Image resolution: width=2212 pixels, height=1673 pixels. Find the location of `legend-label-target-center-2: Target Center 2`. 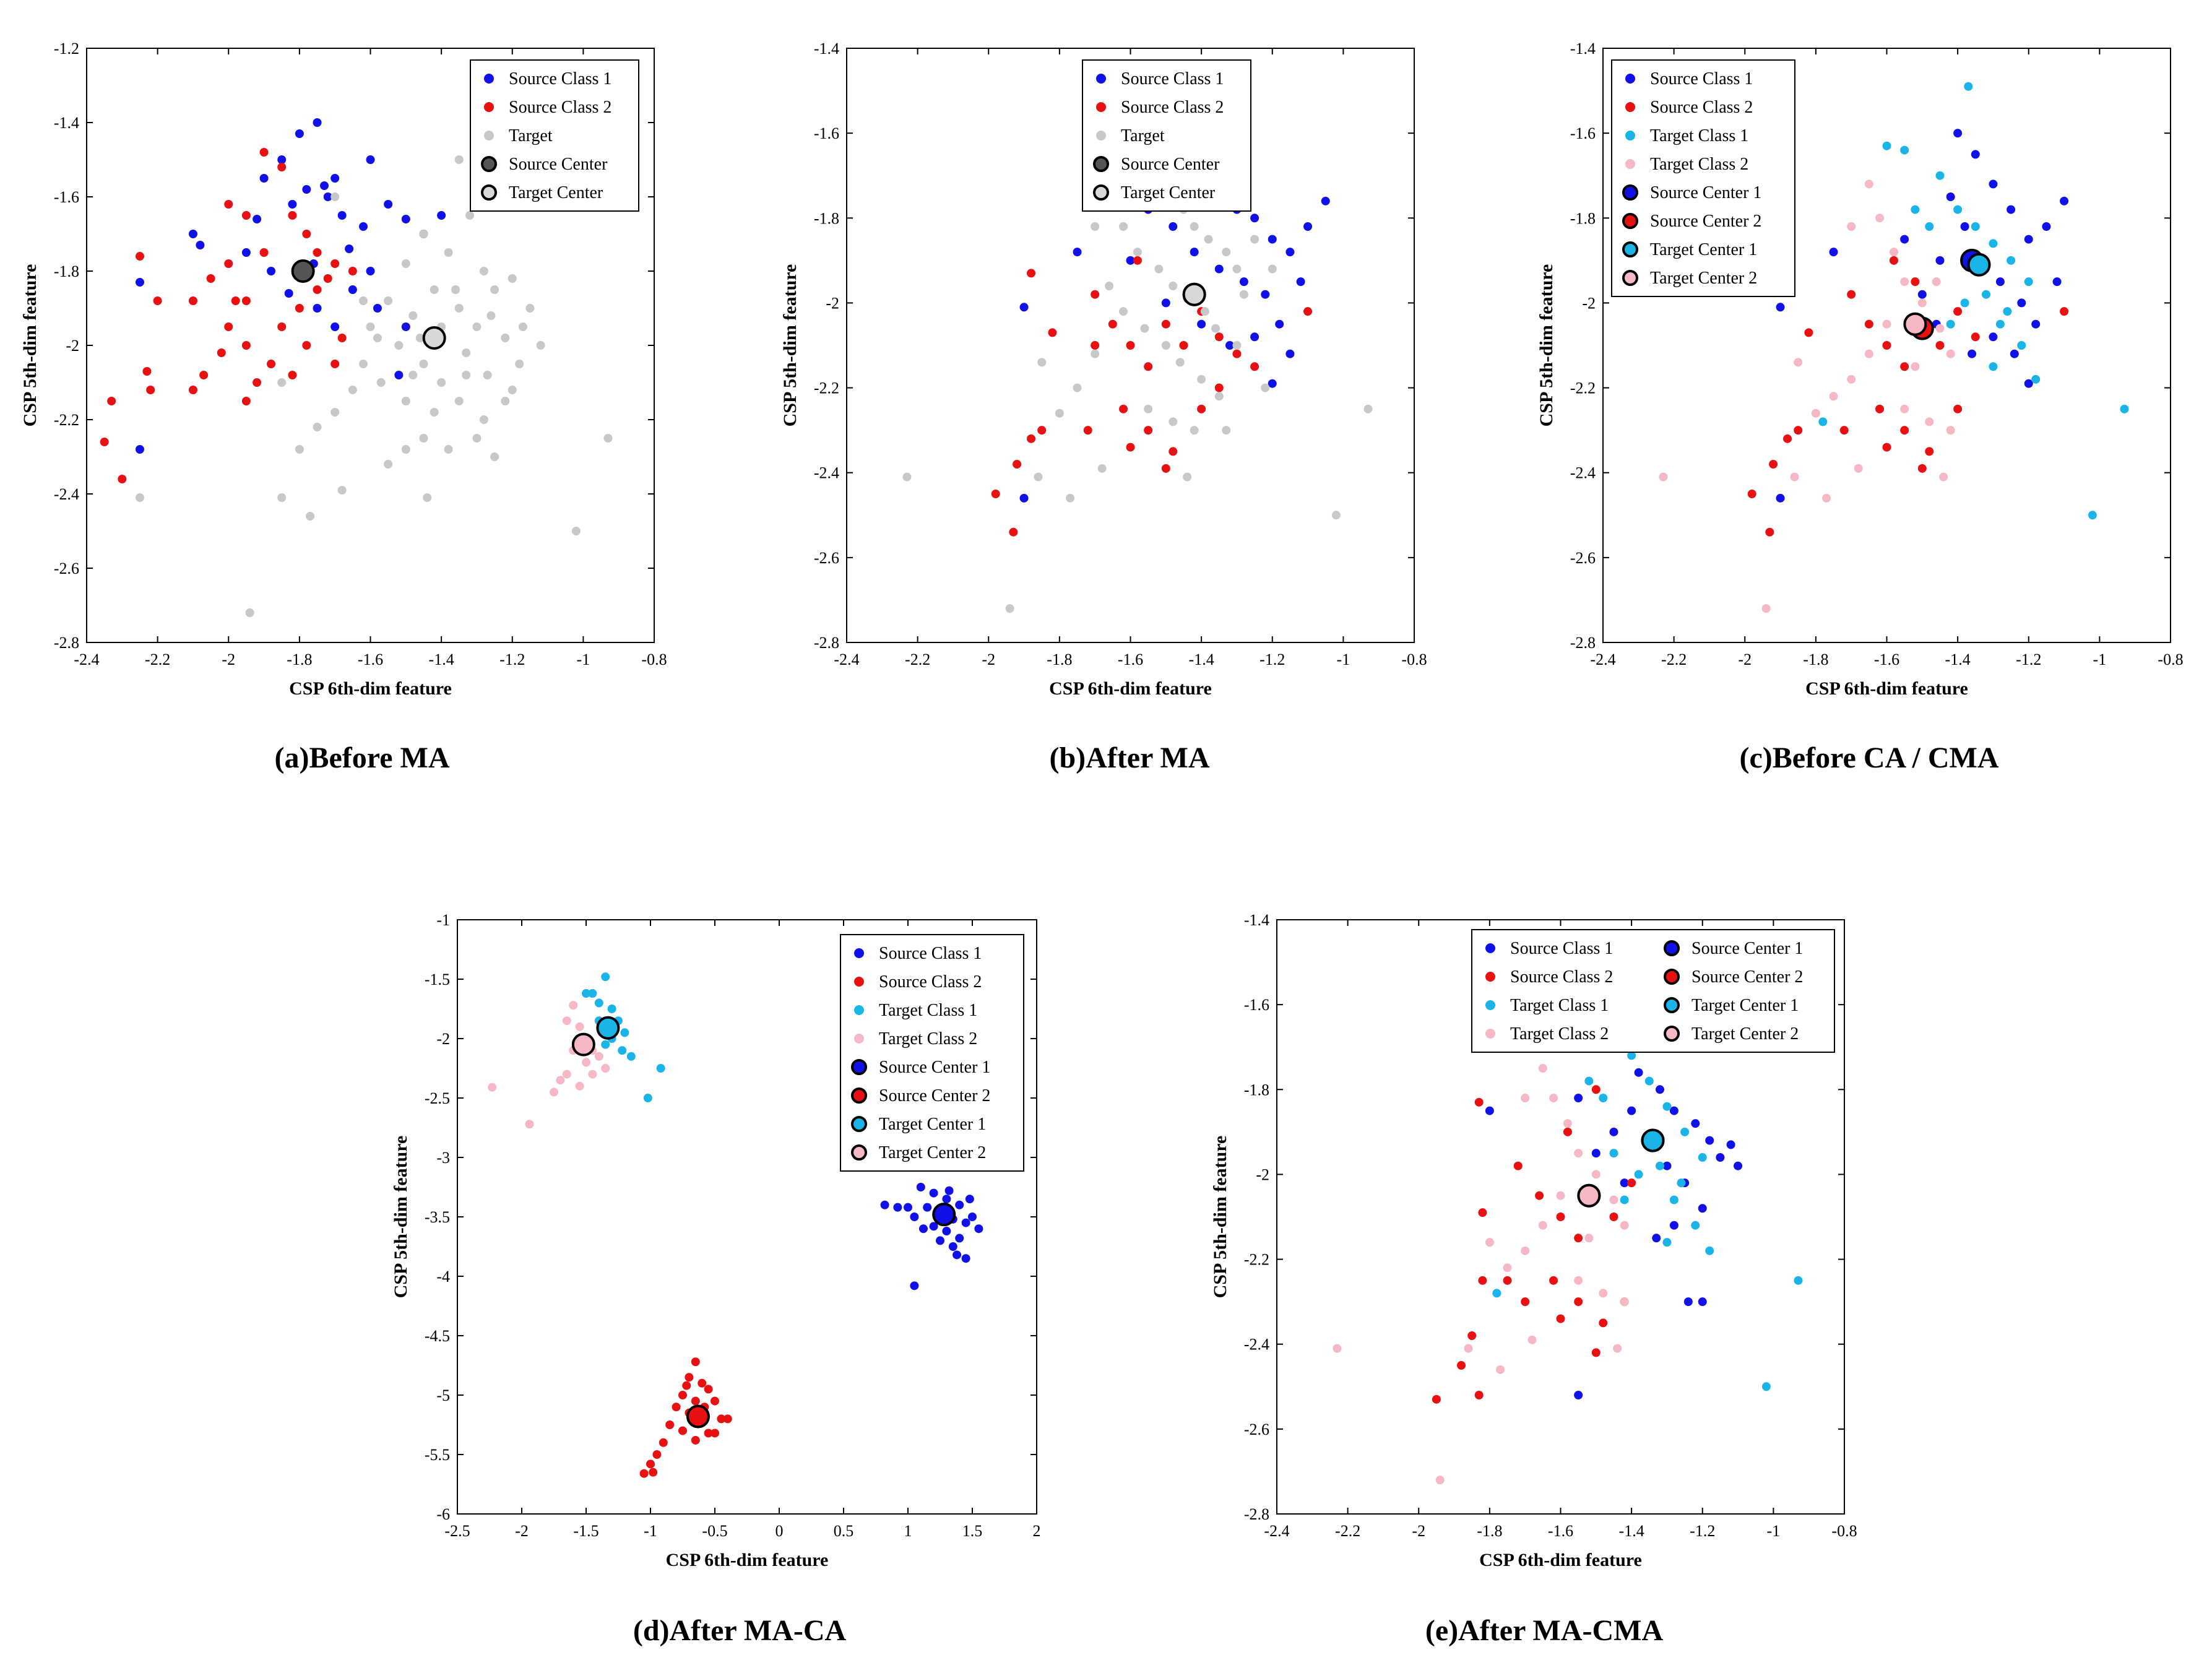

legend-label-target-center-2: Target Center 2 is located at coordinates (932, 1152).